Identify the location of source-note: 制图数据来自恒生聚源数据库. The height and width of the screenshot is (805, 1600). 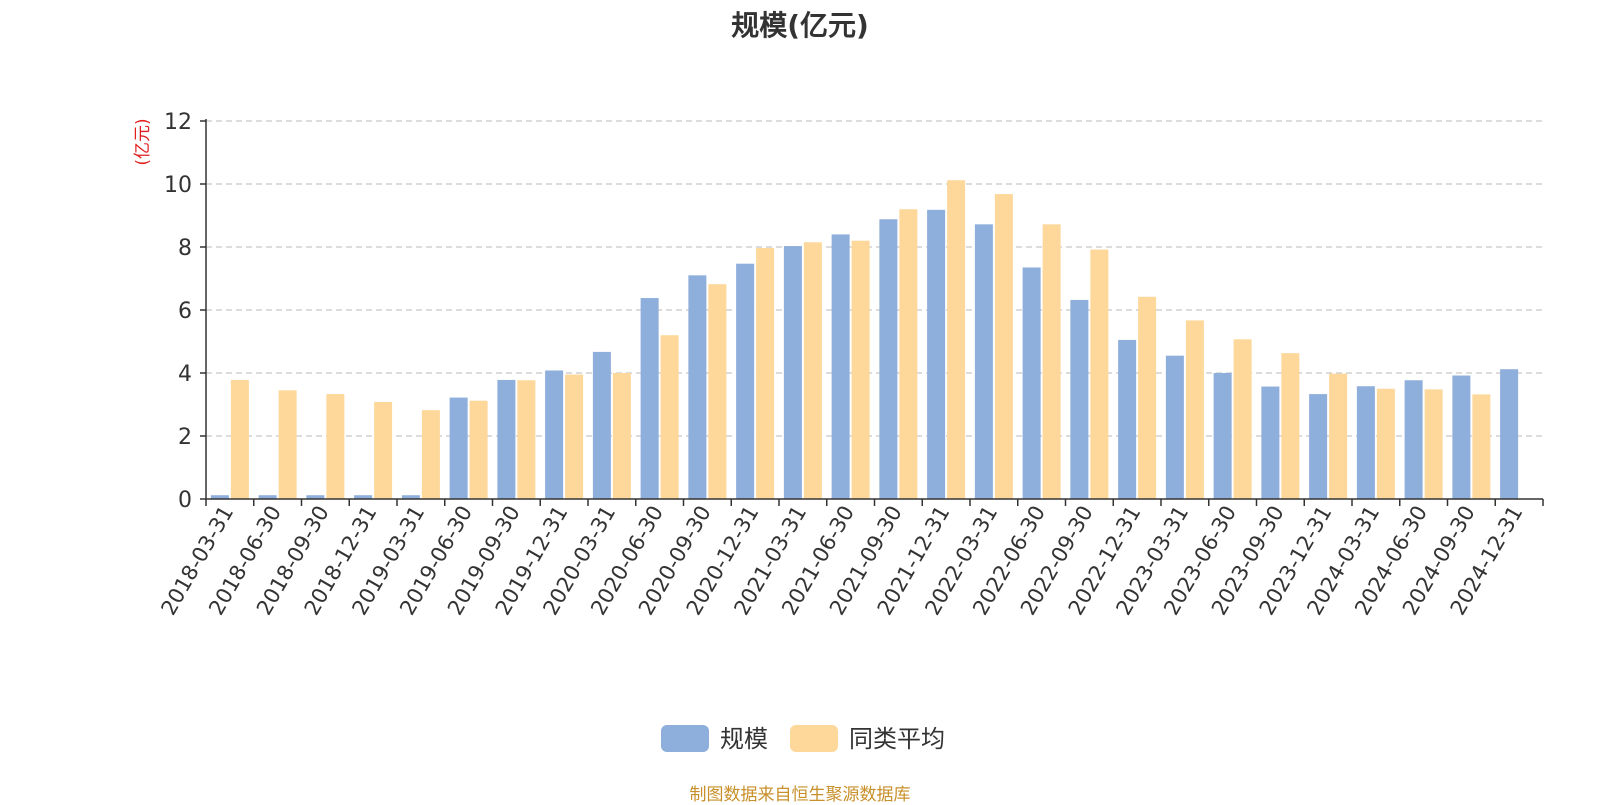
(800, 795).